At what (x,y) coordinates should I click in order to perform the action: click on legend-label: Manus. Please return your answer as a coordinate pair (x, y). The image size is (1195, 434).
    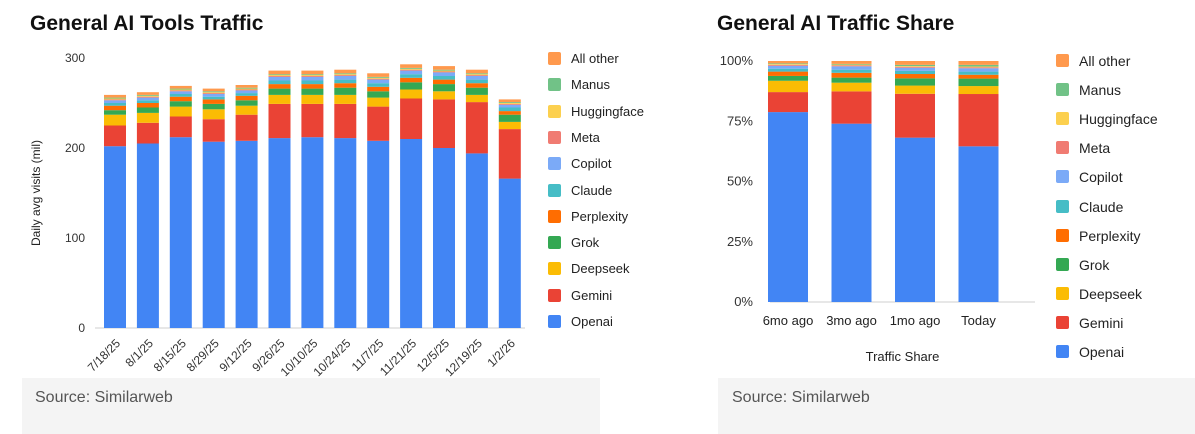
    Looking at the image, I should click on (1100, 90).